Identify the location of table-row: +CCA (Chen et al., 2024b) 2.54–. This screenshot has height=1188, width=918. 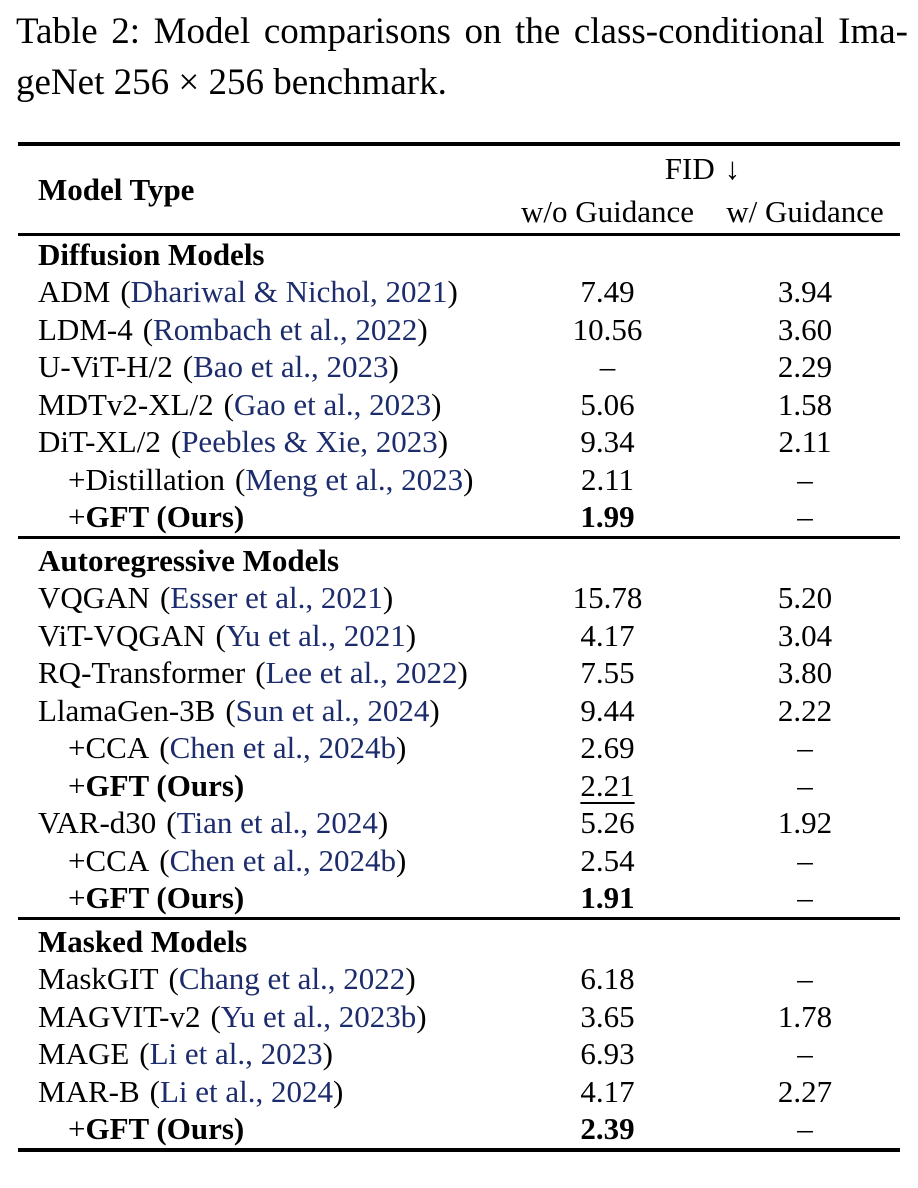
(459, 861).